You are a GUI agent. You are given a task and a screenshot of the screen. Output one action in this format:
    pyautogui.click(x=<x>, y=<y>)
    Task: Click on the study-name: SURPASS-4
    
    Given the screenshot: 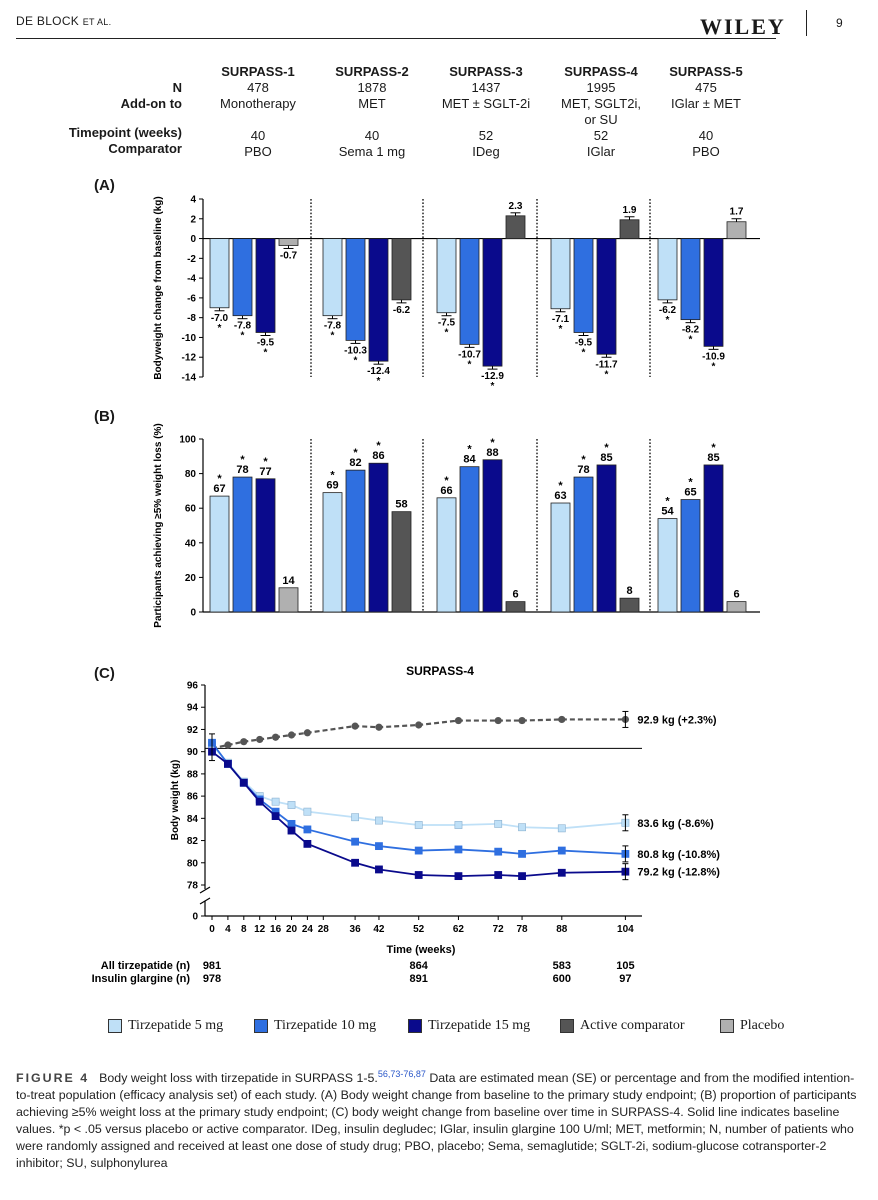 What is the action you would take?
    pyautogui.click(x=601, y=71)
    